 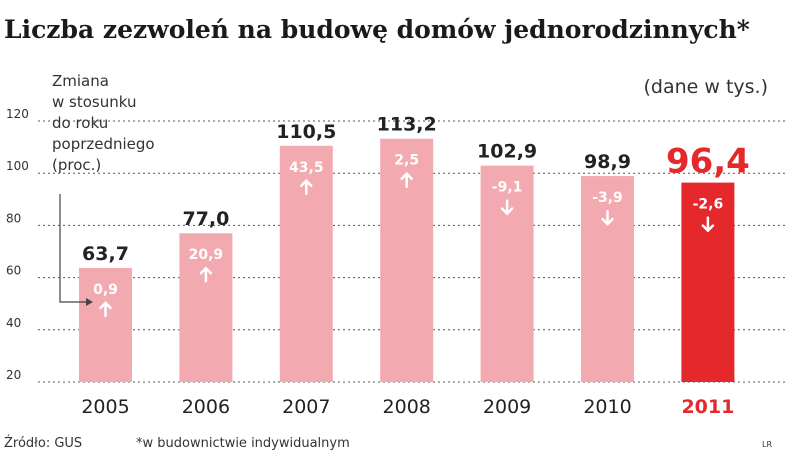 What do you see at coordinates (72, 248) in the screenshot?
I see `legend-leader-line` at bounding box center [72, 248].